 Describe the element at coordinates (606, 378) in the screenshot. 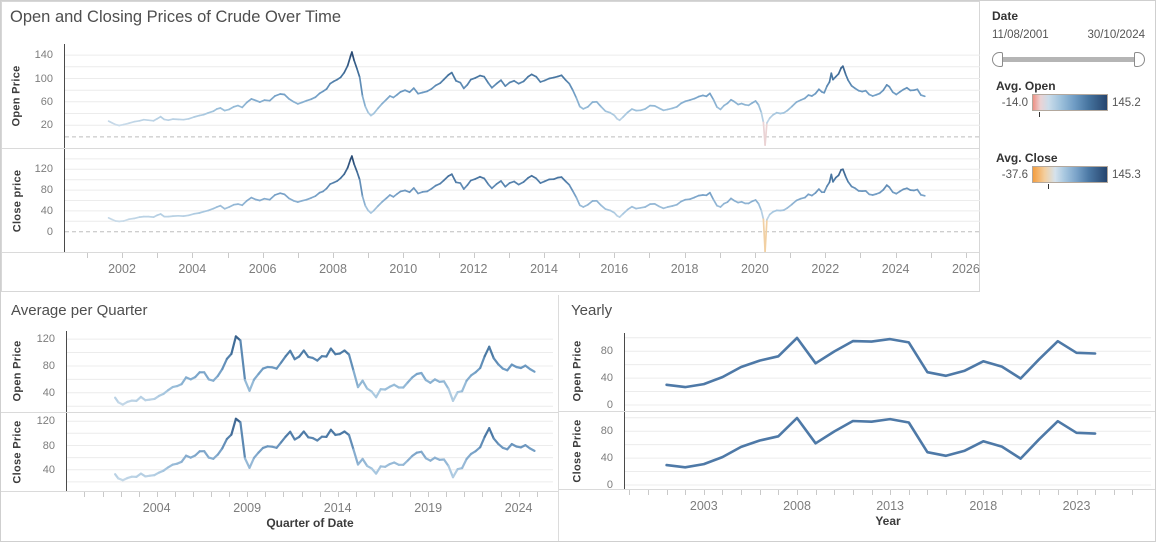

I see `open-price-y-ticks: 80 40 0` at that location.